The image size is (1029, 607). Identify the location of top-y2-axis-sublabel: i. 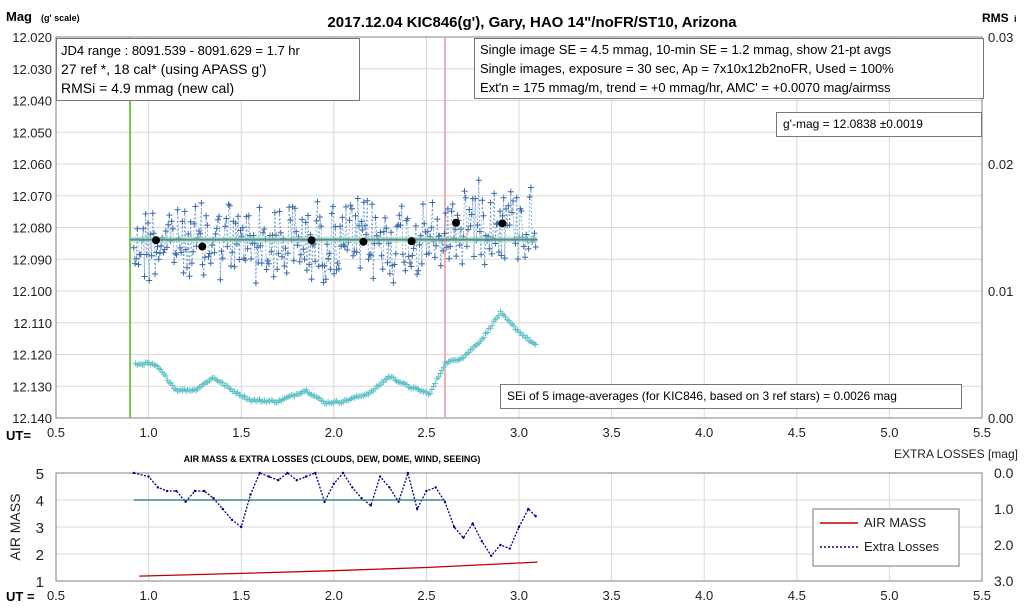
(1015, 19).